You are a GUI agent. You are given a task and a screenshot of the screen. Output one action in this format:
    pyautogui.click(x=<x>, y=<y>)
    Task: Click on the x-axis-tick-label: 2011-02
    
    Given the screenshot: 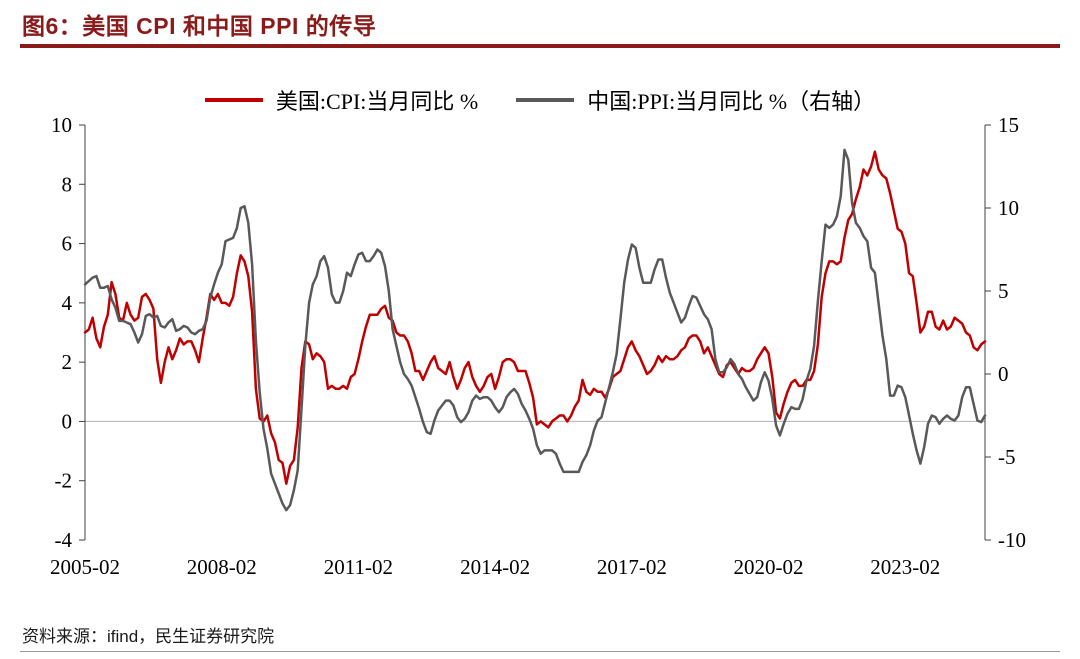 What is the action you would take?
    pyautogui.click(x=358, y=567)
    